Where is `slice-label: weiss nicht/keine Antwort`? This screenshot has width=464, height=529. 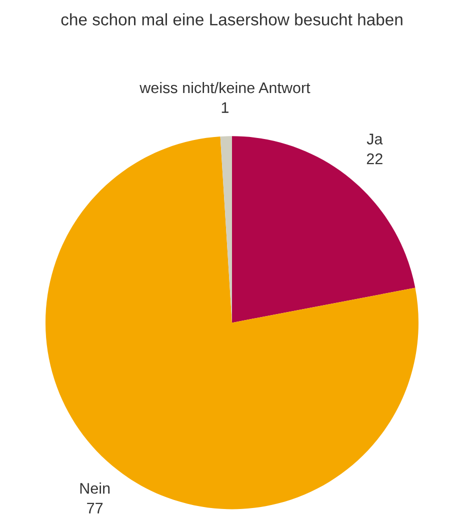
slice-label: weiss nicht/keine Antwort is located at coordinates (225, 88).